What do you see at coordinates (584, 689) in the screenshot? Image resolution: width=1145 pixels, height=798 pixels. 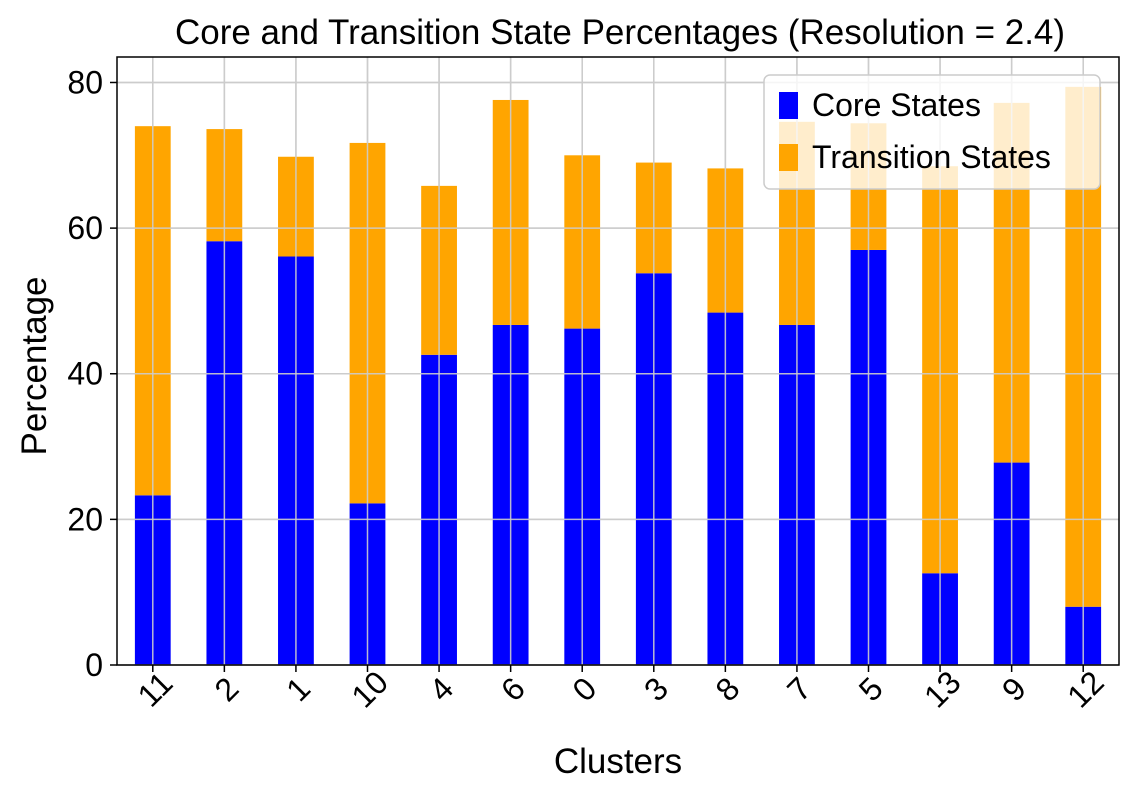 I see `x-tick-label: 0` at bounding box center [584, 689].